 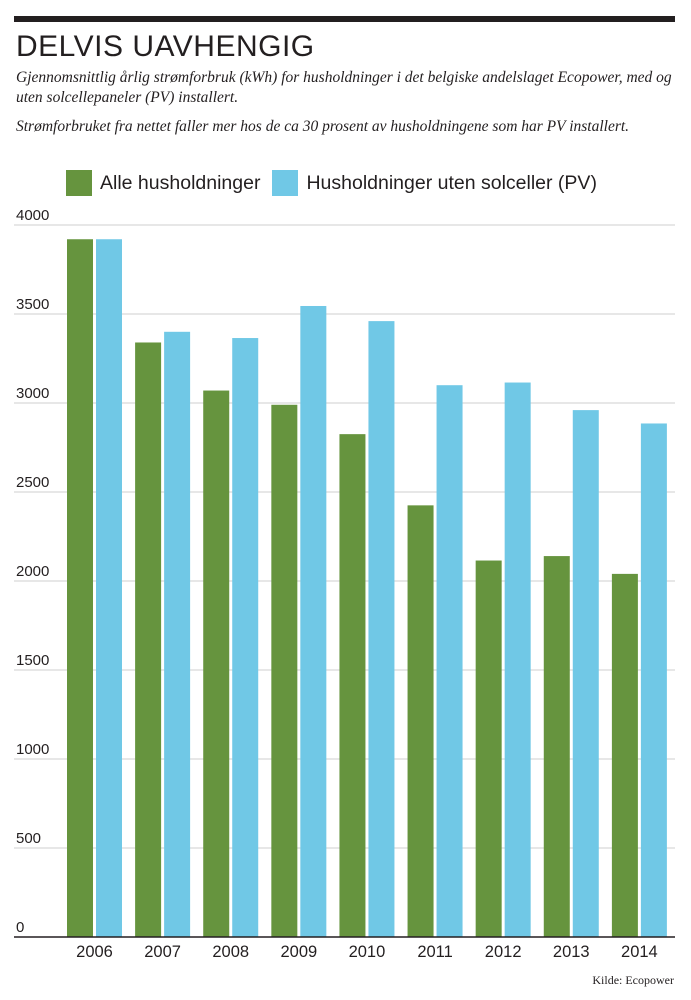 What do you see at coordinates (28, 838) in the screenshot?
I see `y-tick-label: 500` at bounding box center [28, 838].